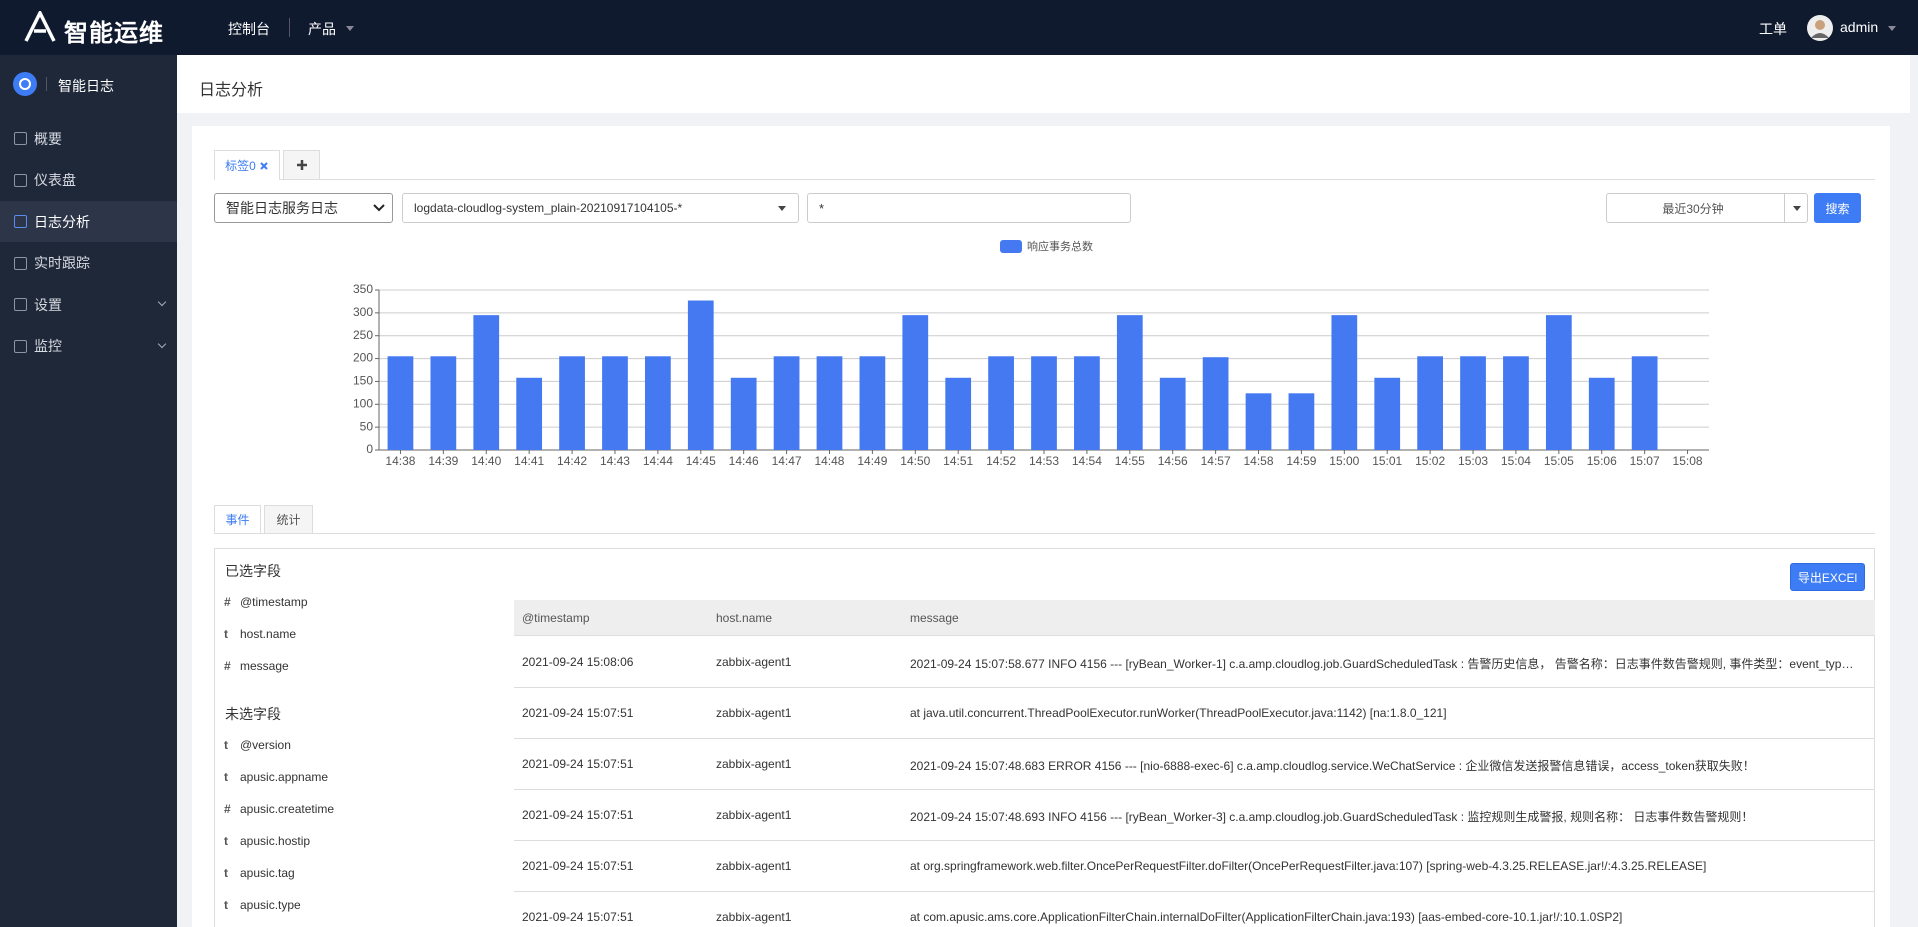 The height and width of the screenshot is (927, 1918). I want to click on user-name: admin, so click(1859, 27).